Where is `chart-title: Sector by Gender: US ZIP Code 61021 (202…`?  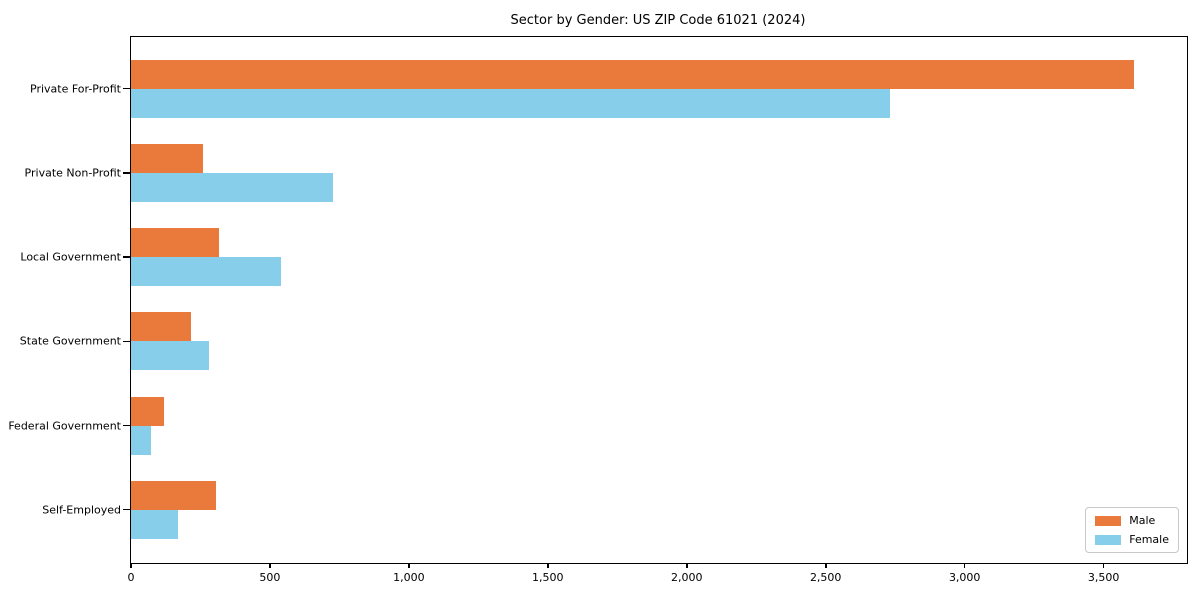
chart-title: Sector by Gender: US ZIP Code 61021 (202… is located at coordinates (658, 20).